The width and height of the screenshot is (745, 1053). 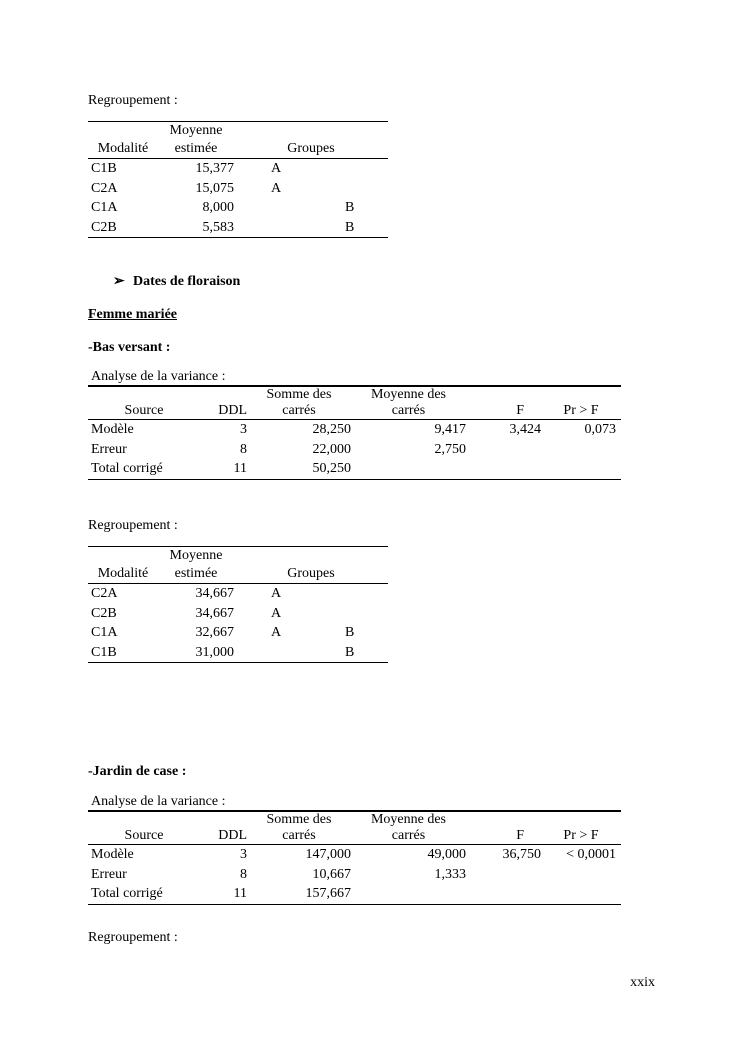 What do you see at coordinates (299, 819) in the screenshot?
I see `header-cell: Somme des` at bounding box center [299, 819].